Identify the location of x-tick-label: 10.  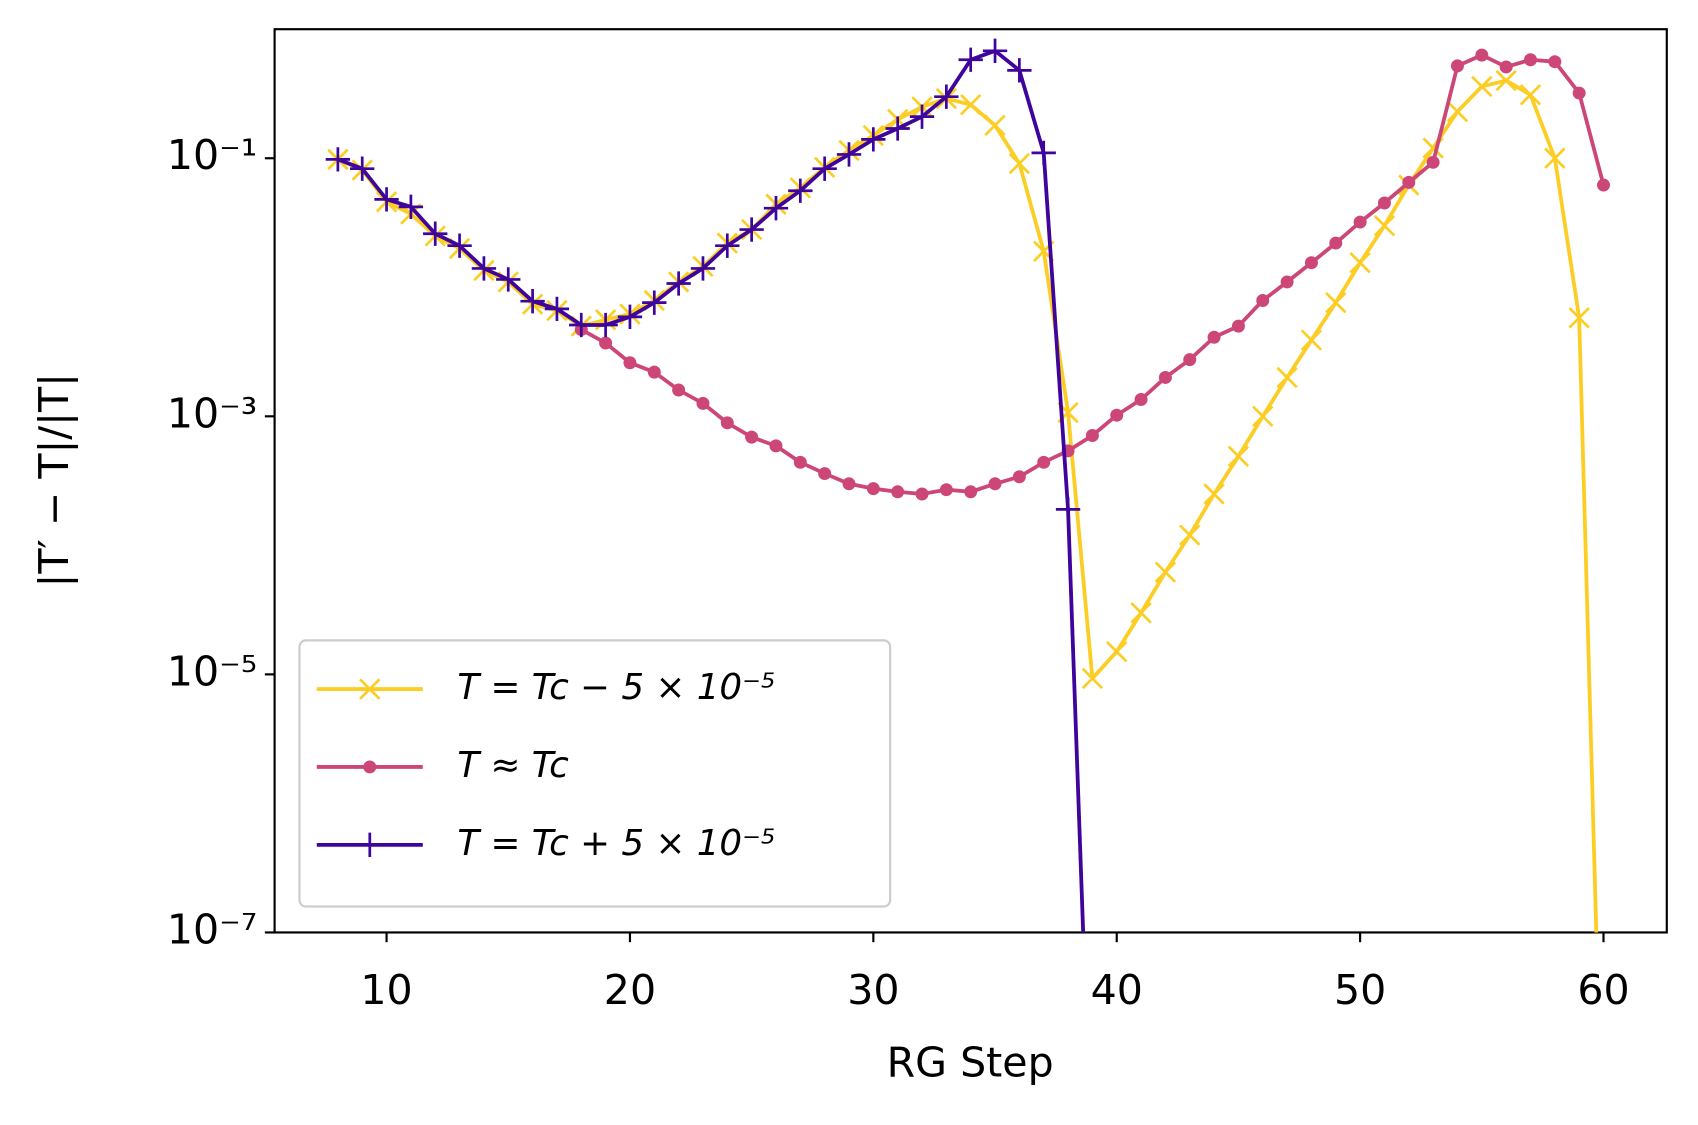
(386, 990).